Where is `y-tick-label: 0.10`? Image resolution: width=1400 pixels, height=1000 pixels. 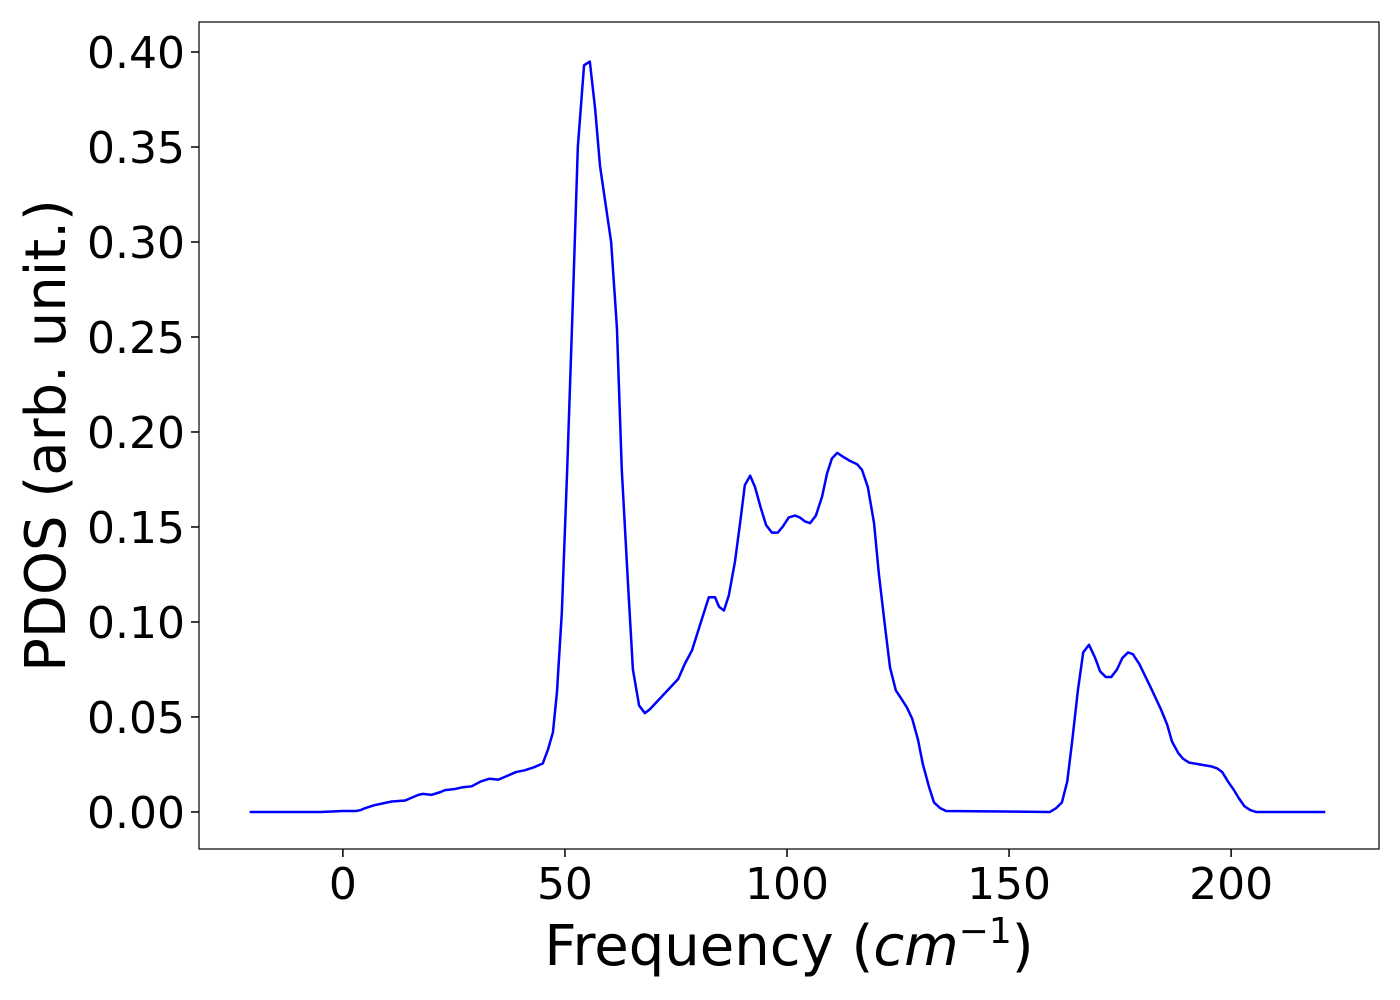
y-tick-label: 0.10 is located at coordinates (136, 623).